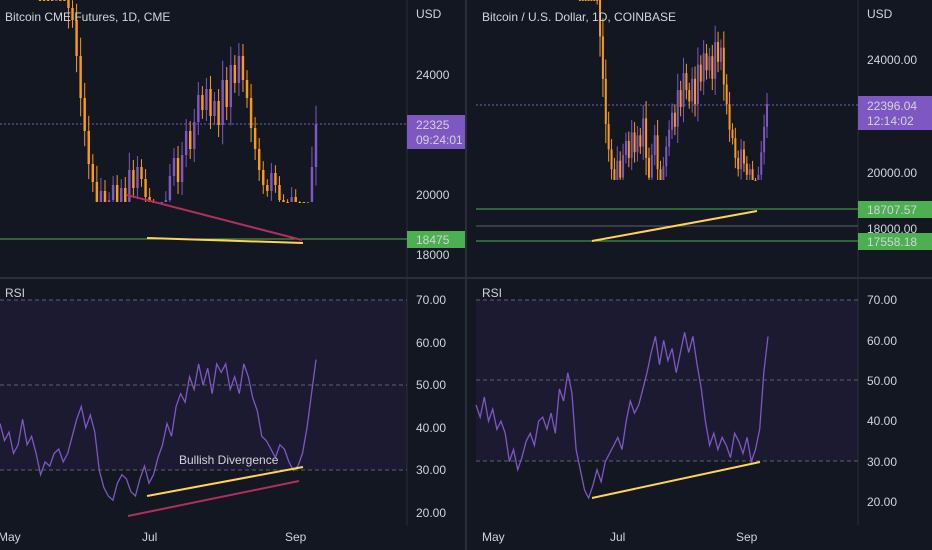  I want to click on rsi-tick-right-30: 30.00, so click(882, 462).